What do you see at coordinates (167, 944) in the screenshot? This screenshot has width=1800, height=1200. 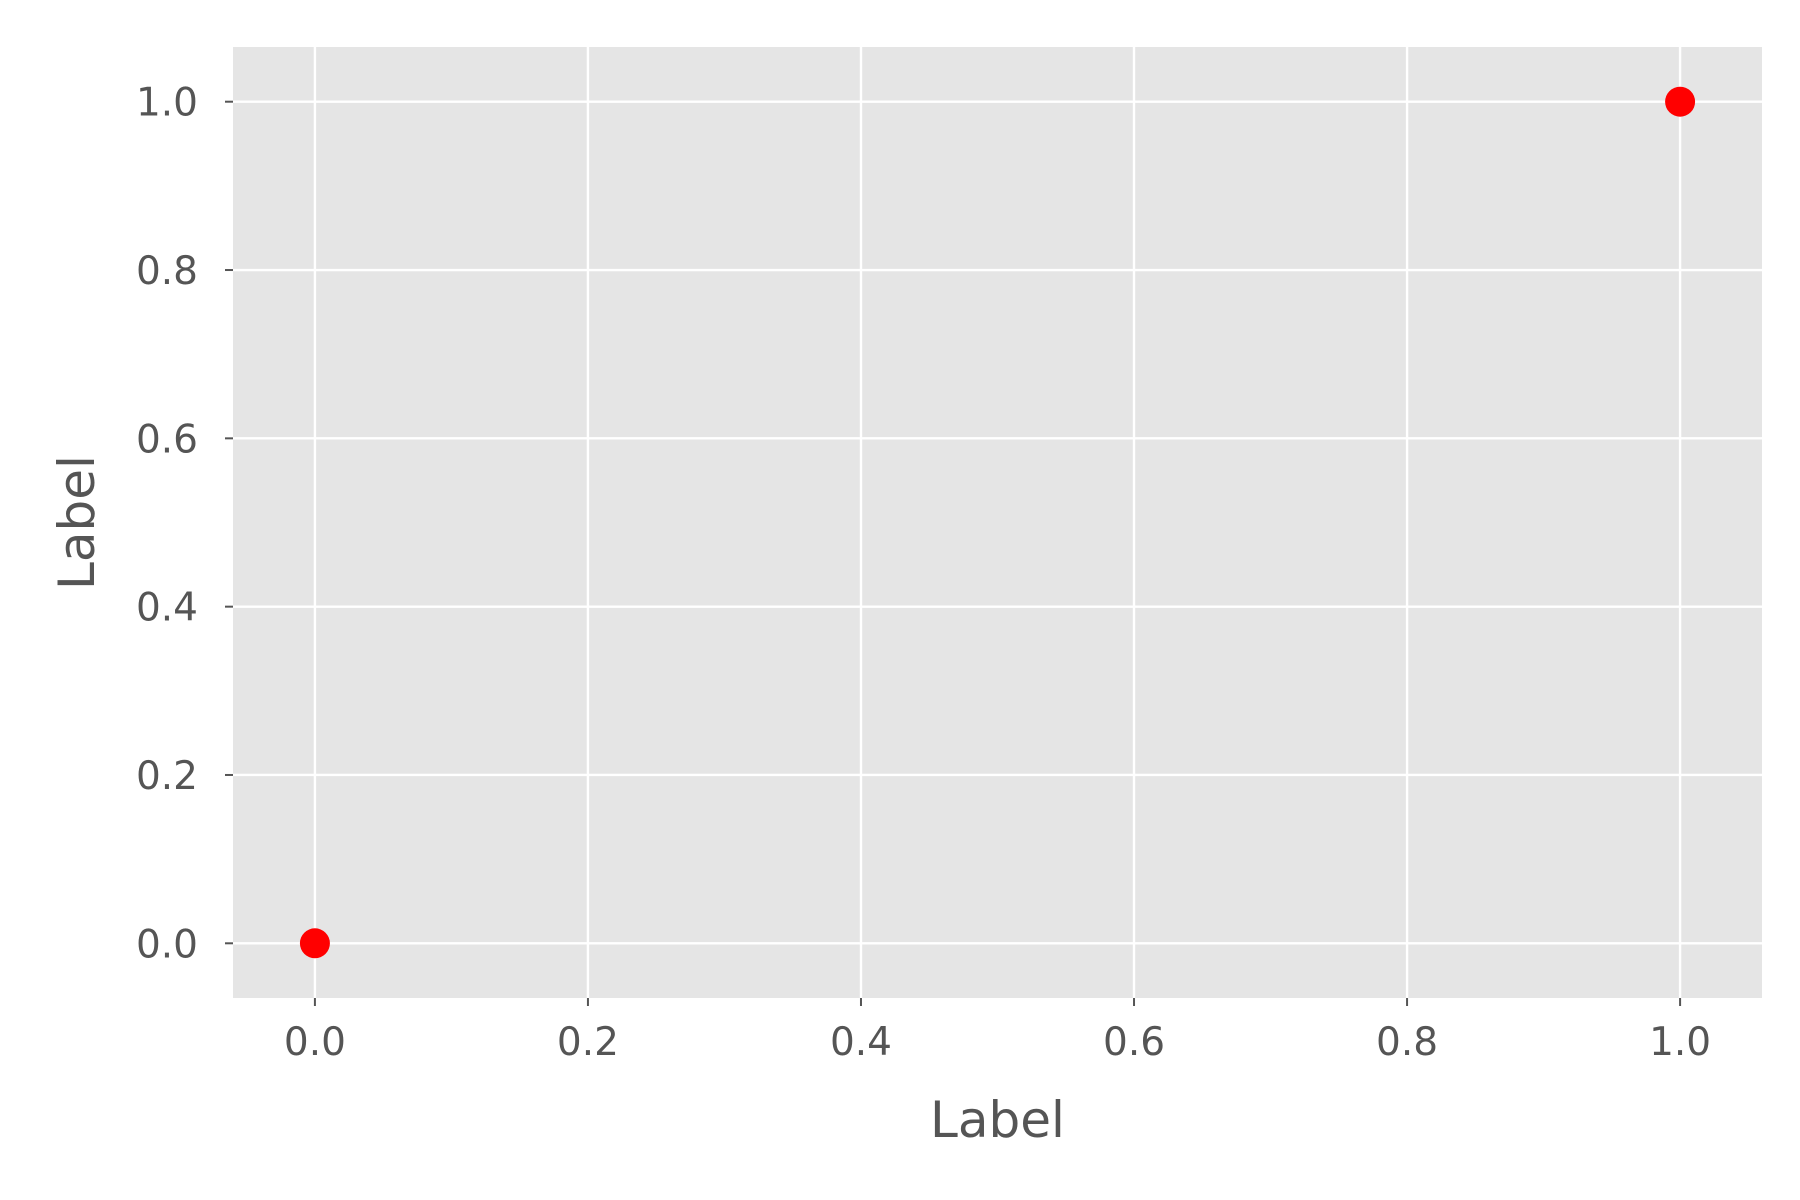 I see `y-tick-label: 0.0` at bounding box center [167, 944].